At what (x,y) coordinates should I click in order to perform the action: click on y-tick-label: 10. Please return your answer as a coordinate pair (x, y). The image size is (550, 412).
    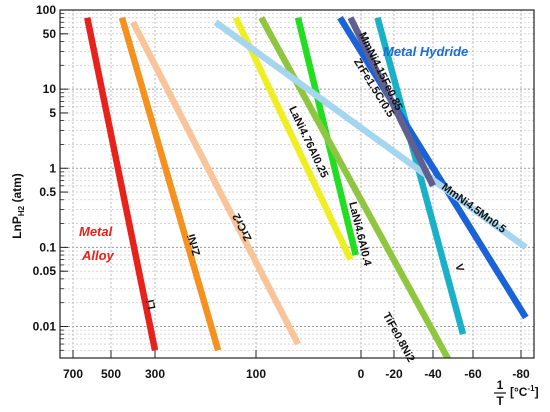
    Looking at the image, I should click on (50, 89).